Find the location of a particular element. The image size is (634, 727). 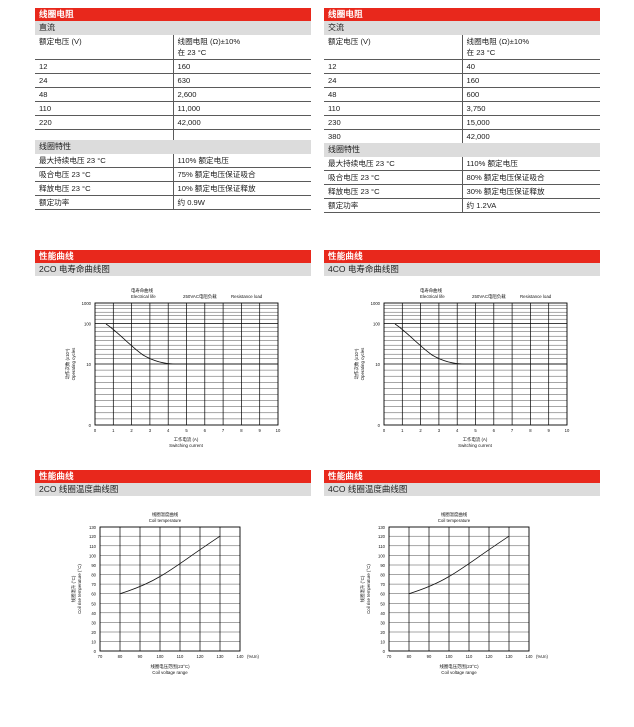

table-row: 额定功率 约 0.9W is located at coordinates (173, 202).